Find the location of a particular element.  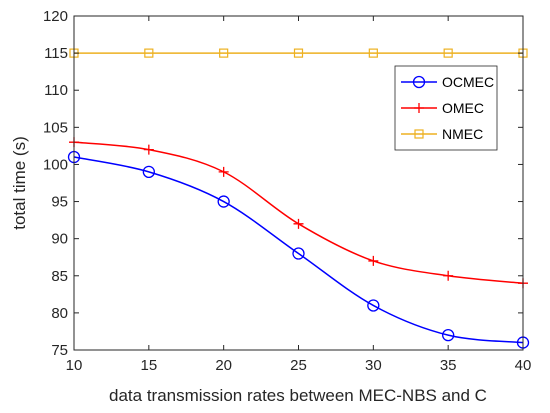

x-tick-label: 10 is located at coordinates (74, 365).